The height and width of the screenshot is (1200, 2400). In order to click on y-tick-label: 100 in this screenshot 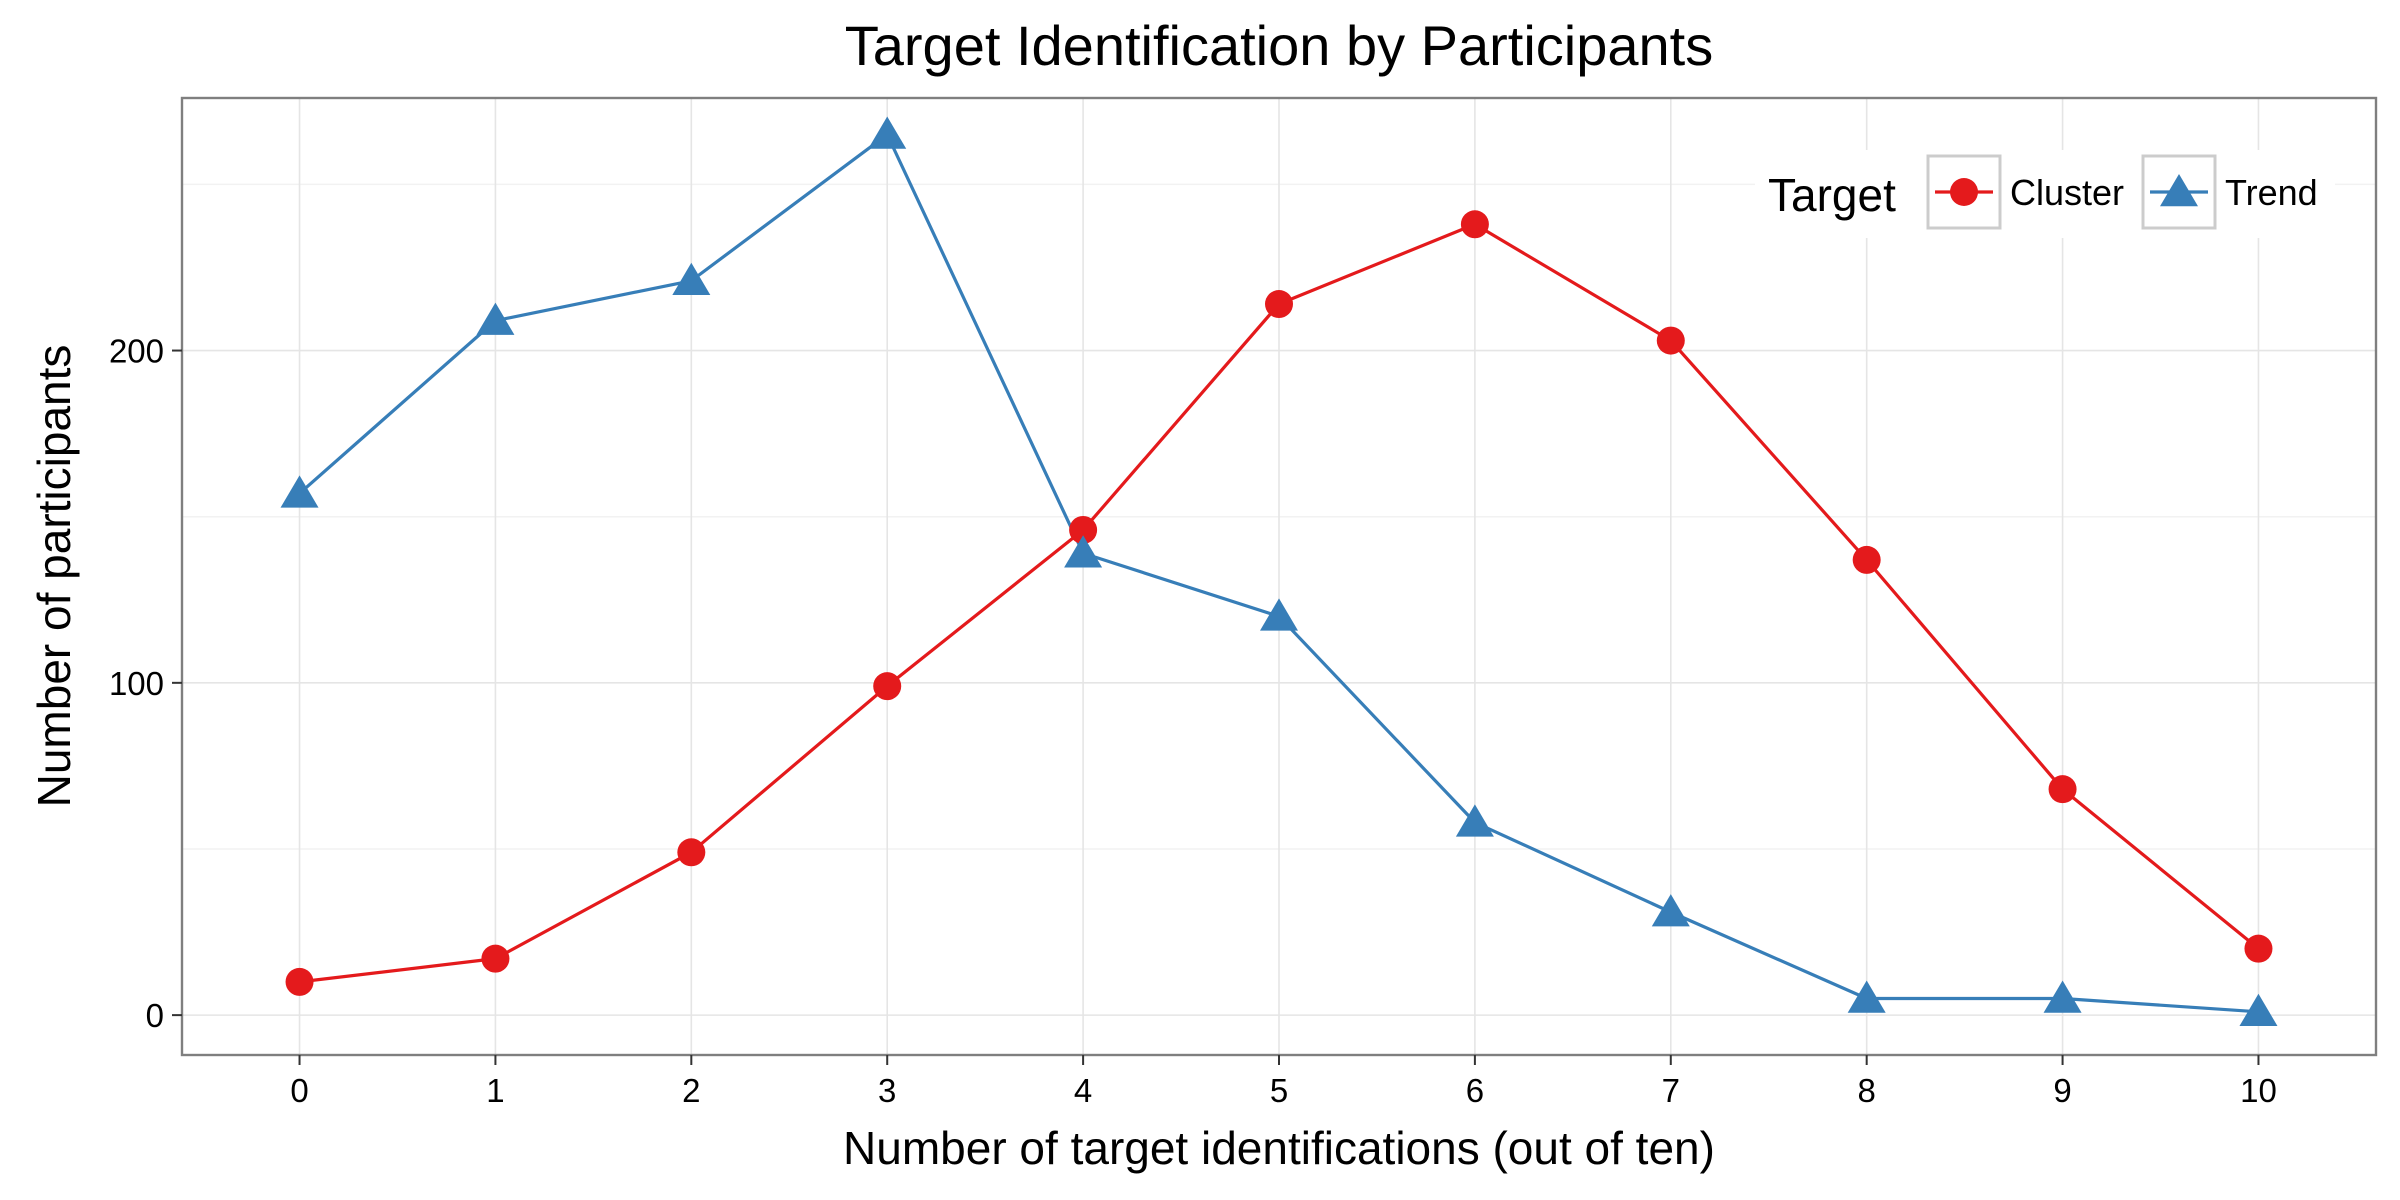, I will do `click(136, 683)`.